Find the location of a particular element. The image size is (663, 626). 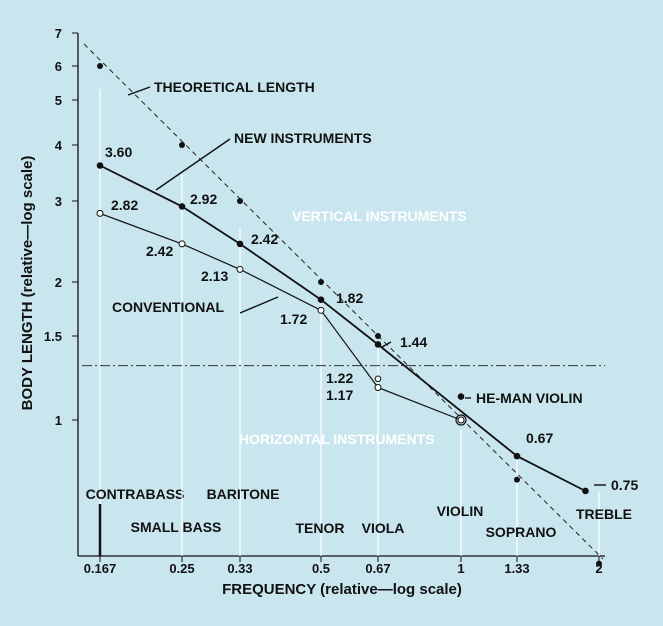

instrument-label: BARITONE is located at coordinates (243, 494).